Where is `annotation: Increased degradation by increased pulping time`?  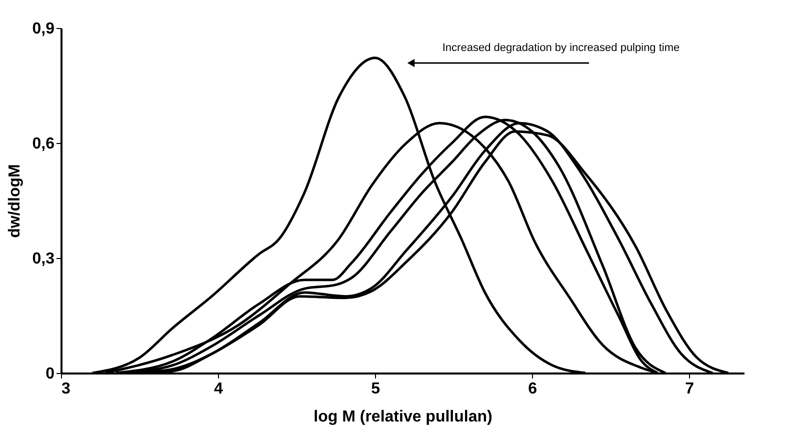
annotation: Increased degradation by increased pulping time is located at coordinates (561, 48).